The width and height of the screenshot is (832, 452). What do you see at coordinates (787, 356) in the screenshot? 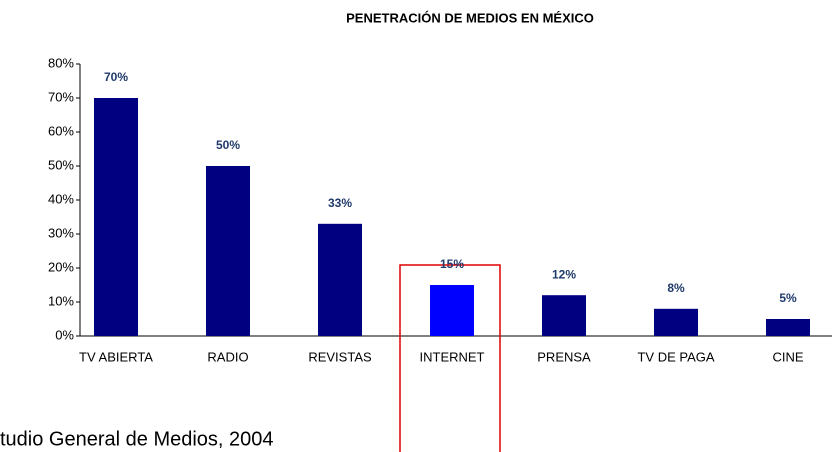
I see `x-tick-label: CINE` at bounding box center [787, 356].